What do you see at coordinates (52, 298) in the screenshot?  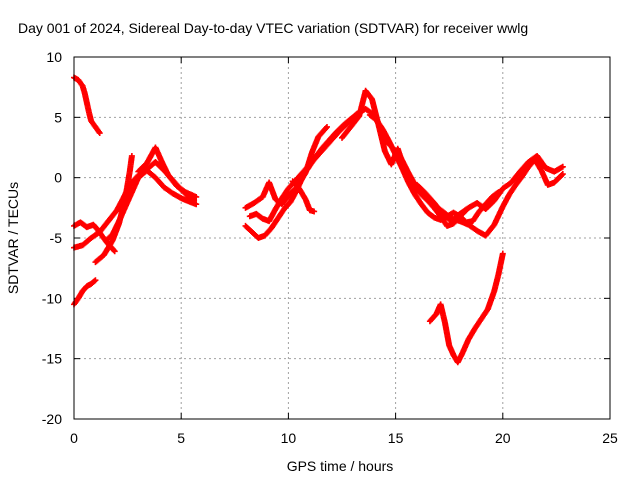 I see `y-tick-label: -10` at bounding box center [52, 298].